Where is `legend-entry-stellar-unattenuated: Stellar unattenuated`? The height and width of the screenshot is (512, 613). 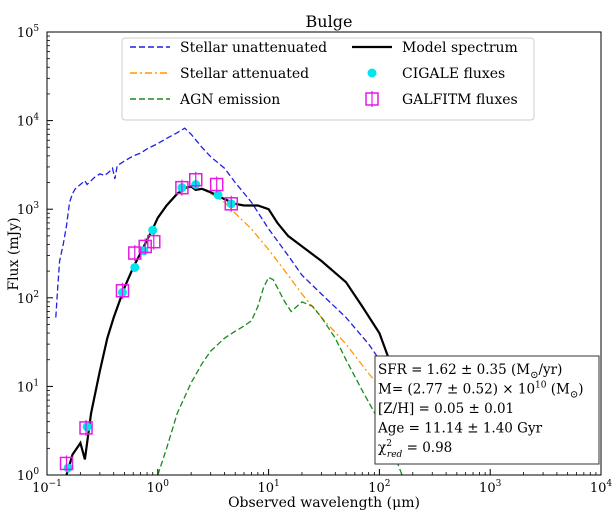 legend-entry-stellar-unattenuated: Stellar unattenuated is located at coordinates (228, 48).